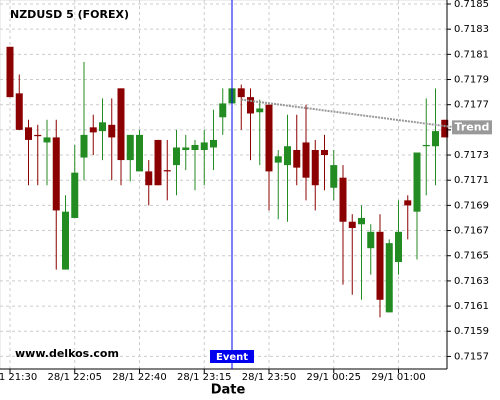 The image size is (500, 400). Describe the element at coordinates (471, 105) in the screenshot. I see `y-tick-label: 0.7177` at that location.